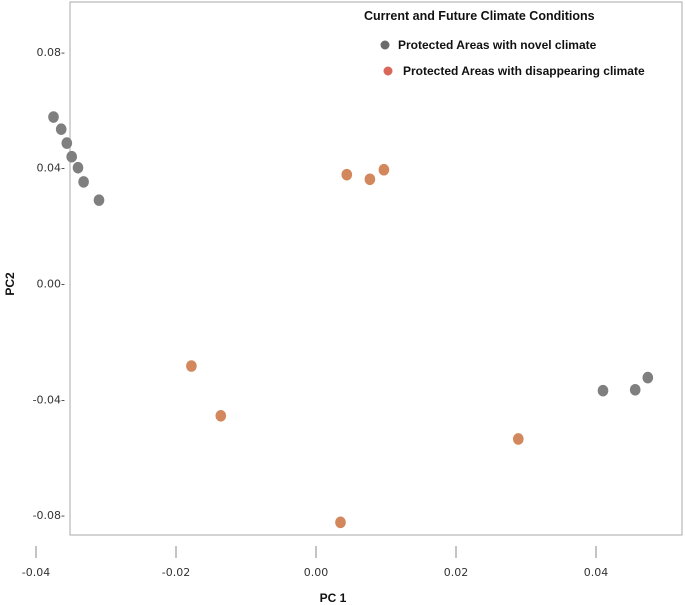 The width and height of the screenshot is (685, 605). I want to click on x-tick-label: 0.00, so click(316, 572).